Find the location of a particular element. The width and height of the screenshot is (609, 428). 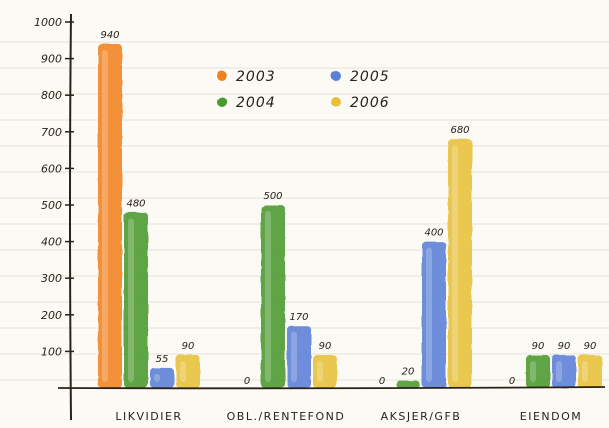

bar-2006-likvidier is located at coordinates (188, 371).